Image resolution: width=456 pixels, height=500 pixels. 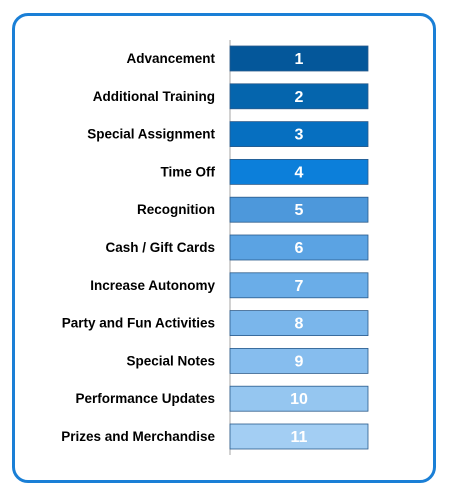 I want to click on category-label: Cash / Gift Cards, so click(x=160, y=247).